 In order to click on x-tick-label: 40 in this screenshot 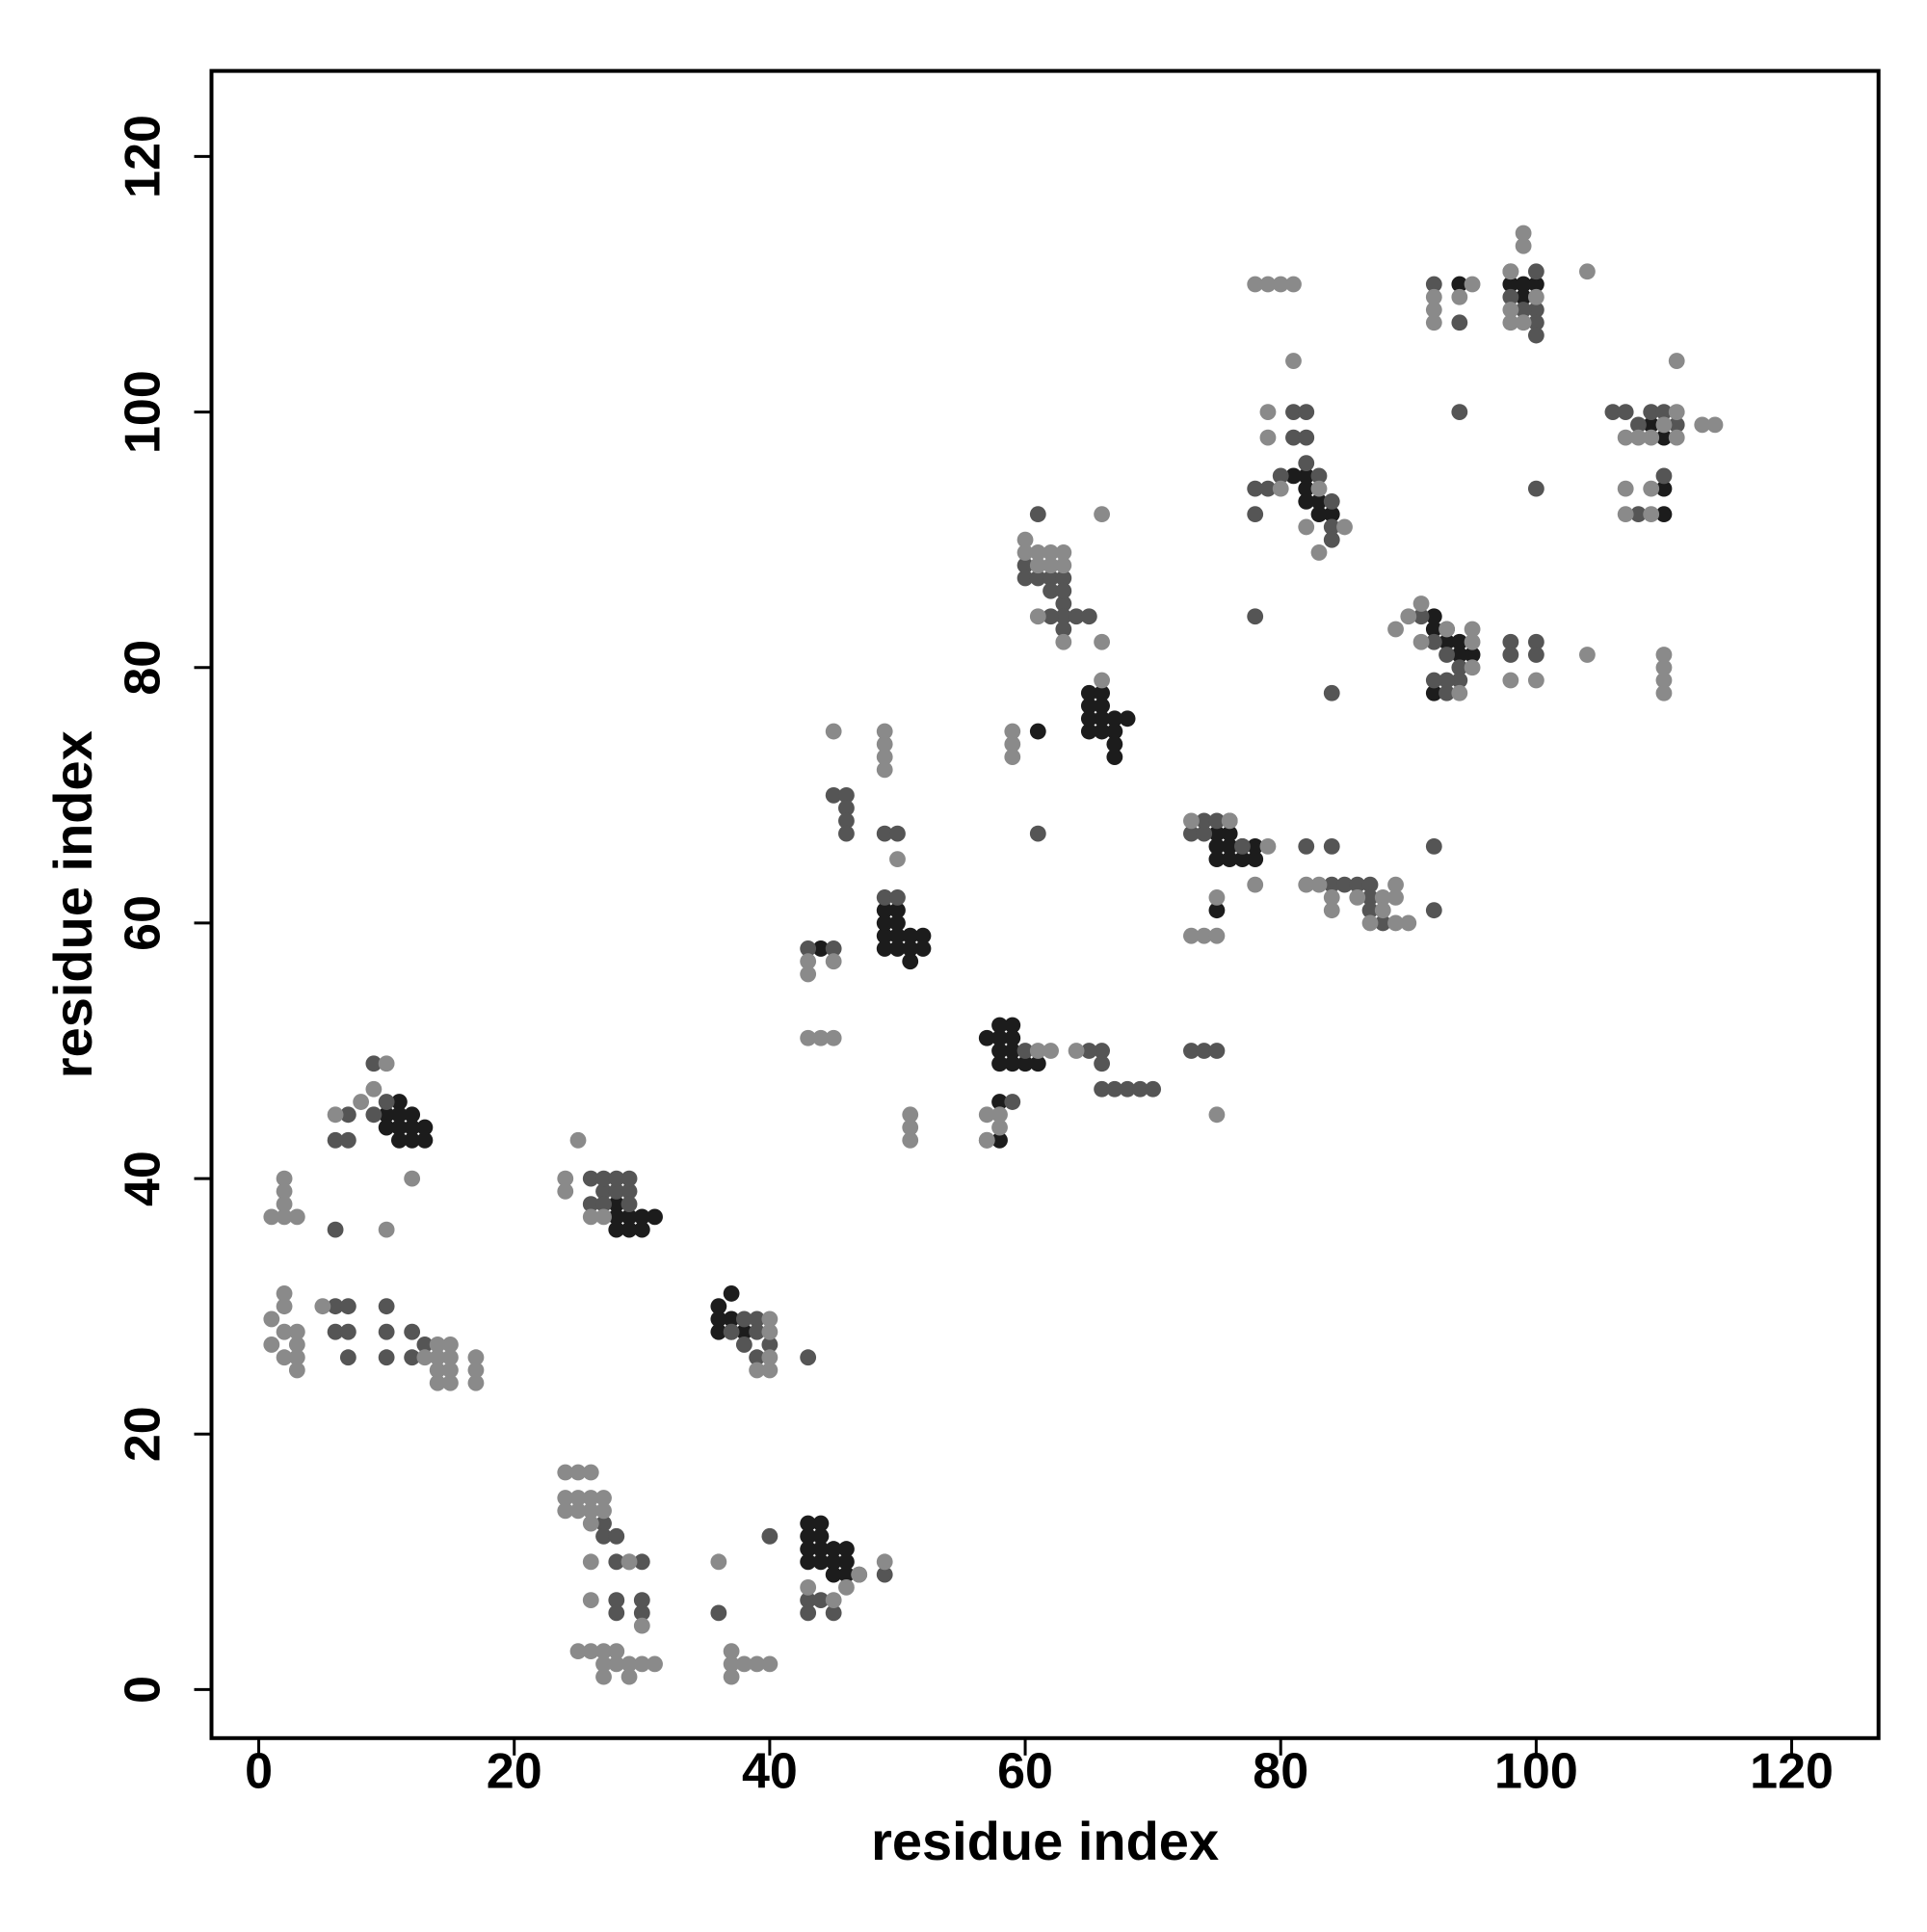, I will do `click(770, 1772)`.